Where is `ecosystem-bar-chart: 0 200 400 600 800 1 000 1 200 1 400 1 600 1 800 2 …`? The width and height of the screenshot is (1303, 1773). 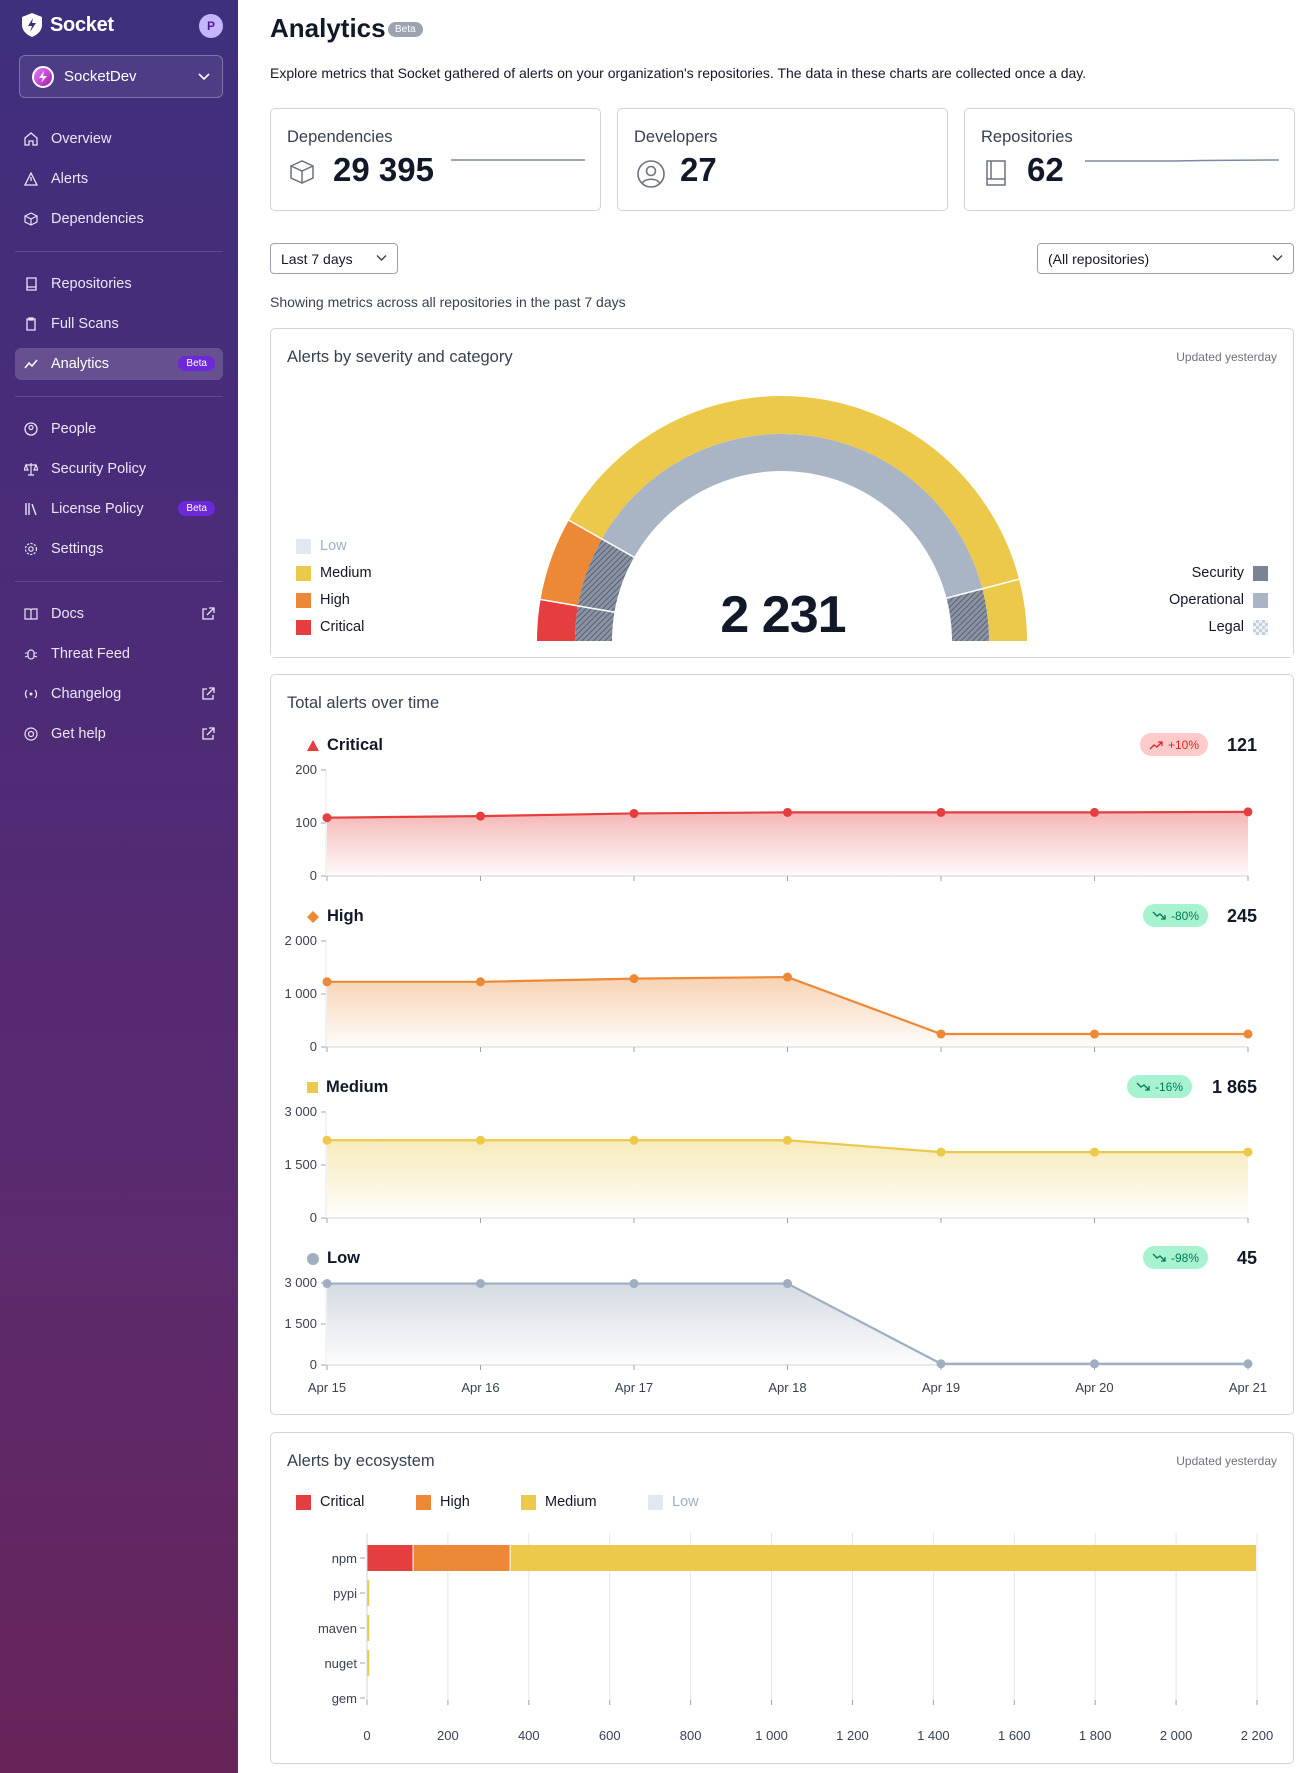
ecosystem-bar-chart: 0 200 400 600 800 1 000 1 200 1 400 1 600 1 800 2 … is located at coordinates (796, 1638).